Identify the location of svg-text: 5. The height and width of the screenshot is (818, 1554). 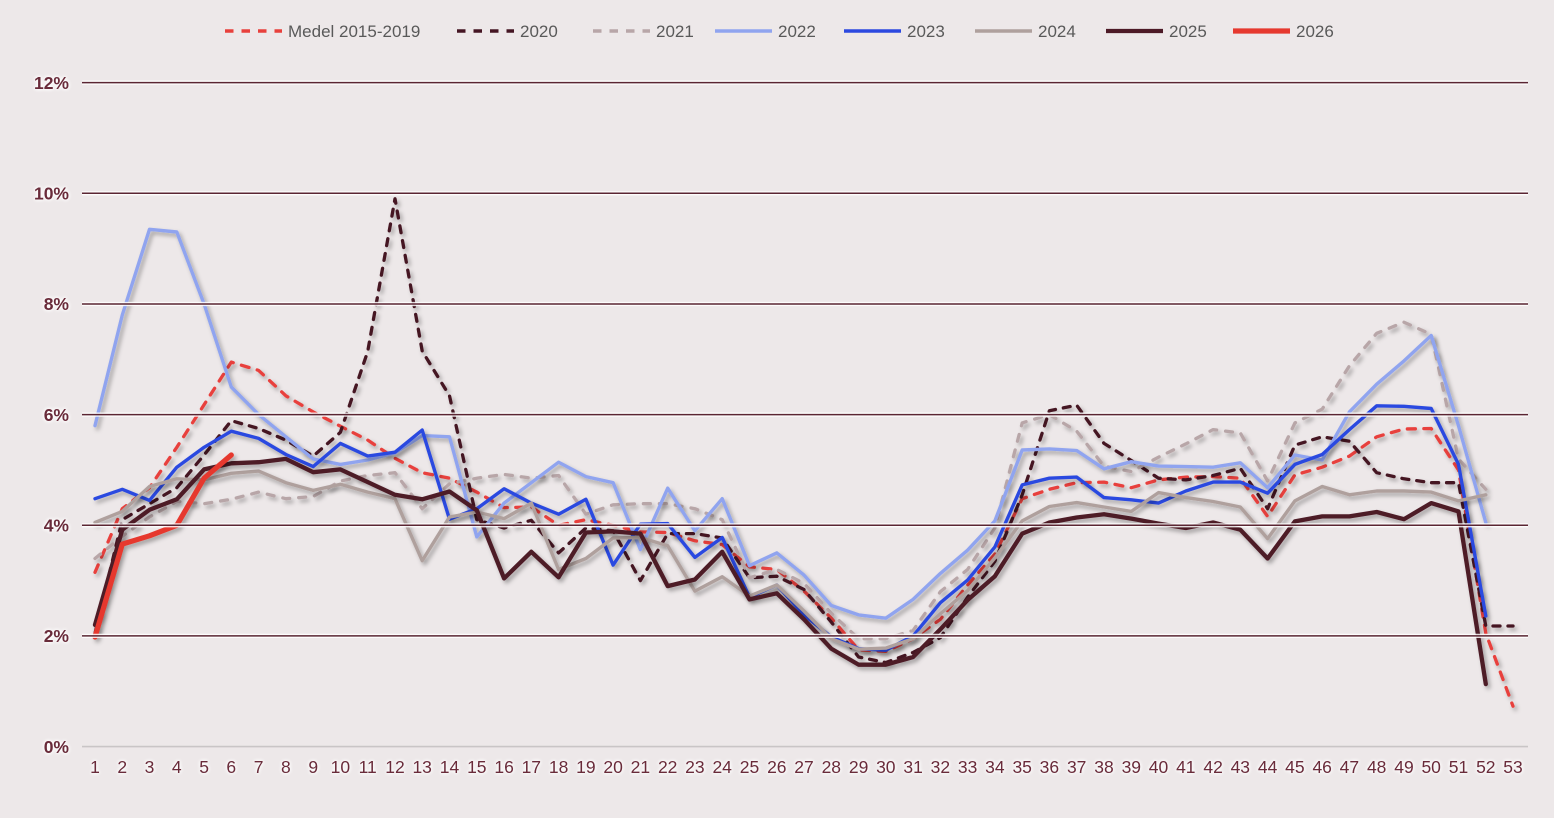
(204, 767).